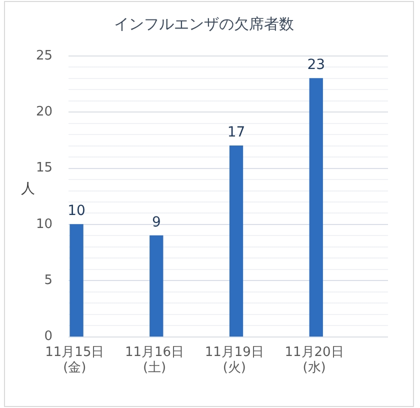  I want to click on x-tick-label: 11月15日 (金), so click(74, 360).